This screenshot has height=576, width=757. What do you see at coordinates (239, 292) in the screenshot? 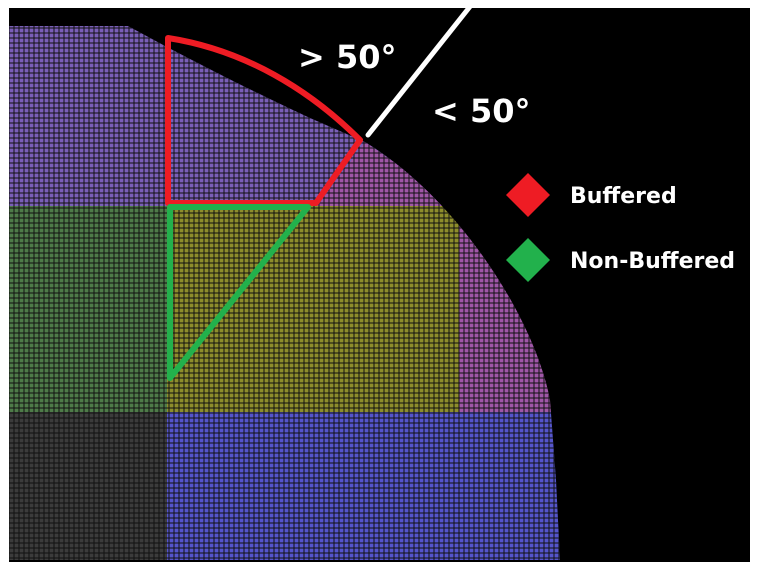
I see `non-buffered-region-outline` at bounding box center [239, 292].